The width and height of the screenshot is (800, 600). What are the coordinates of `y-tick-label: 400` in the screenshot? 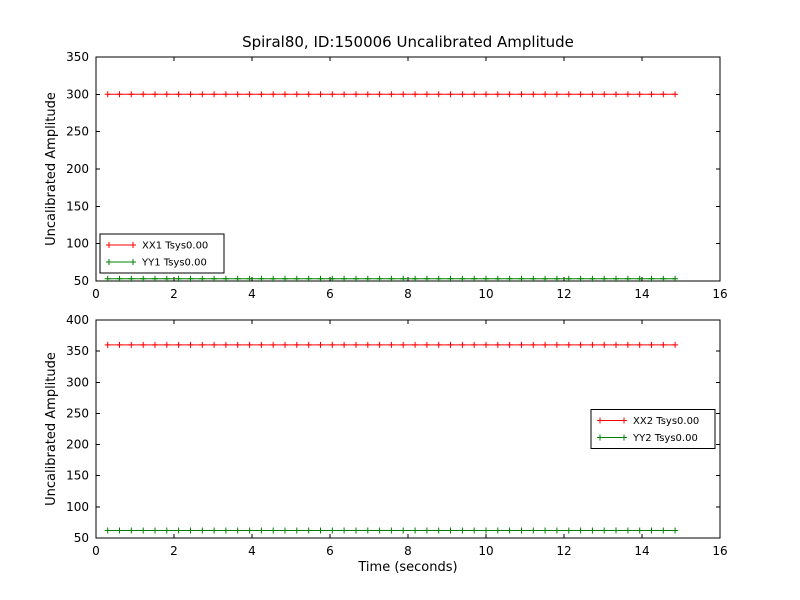 It's located at (77, 320).